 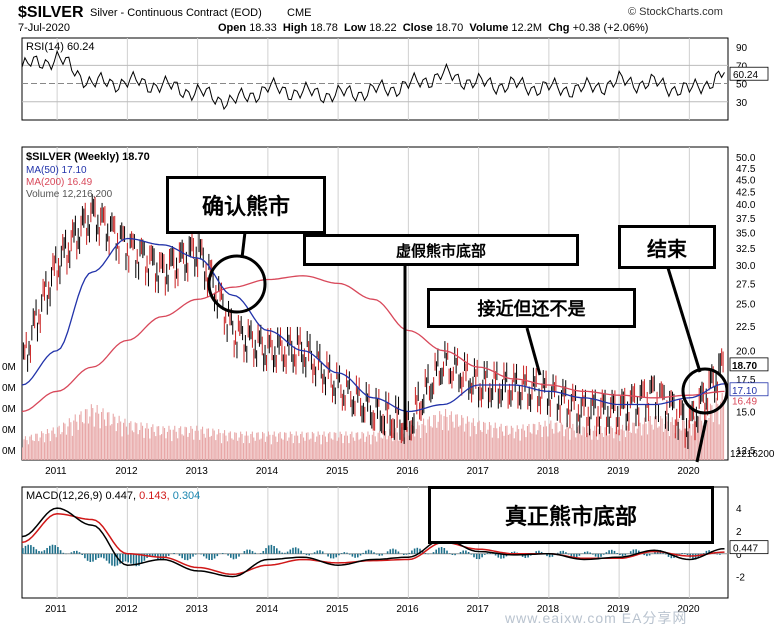 What do you see at coordinates (373, 542) in the screenshot?
I see `macd-line` at bounding box center [373, 542].